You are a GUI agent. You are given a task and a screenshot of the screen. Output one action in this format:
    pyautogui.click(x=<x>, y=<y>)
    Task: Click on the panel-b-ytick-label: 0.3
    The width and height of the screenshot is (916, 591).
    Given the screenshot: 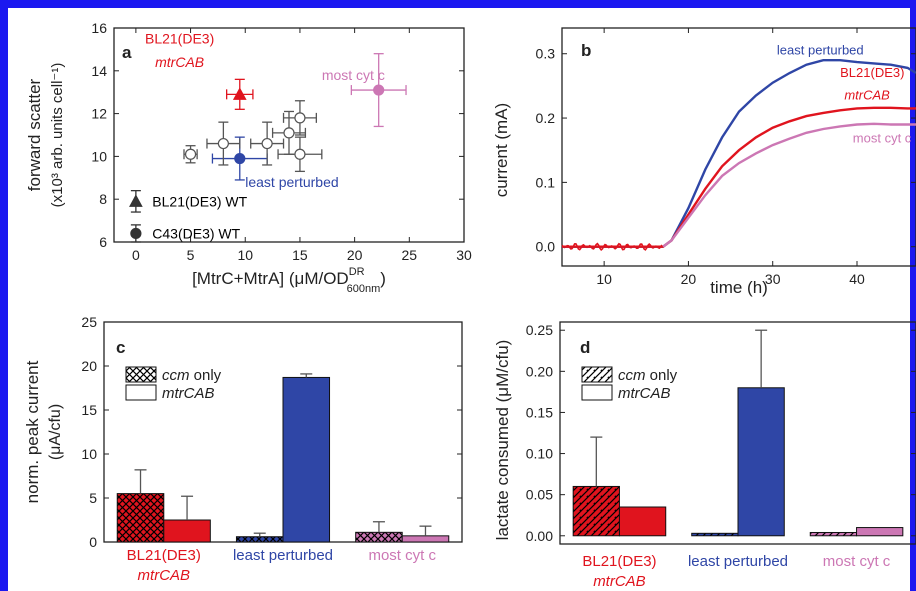 What is the action you would take?
    pyautogui.click(x=546, y=54)
    